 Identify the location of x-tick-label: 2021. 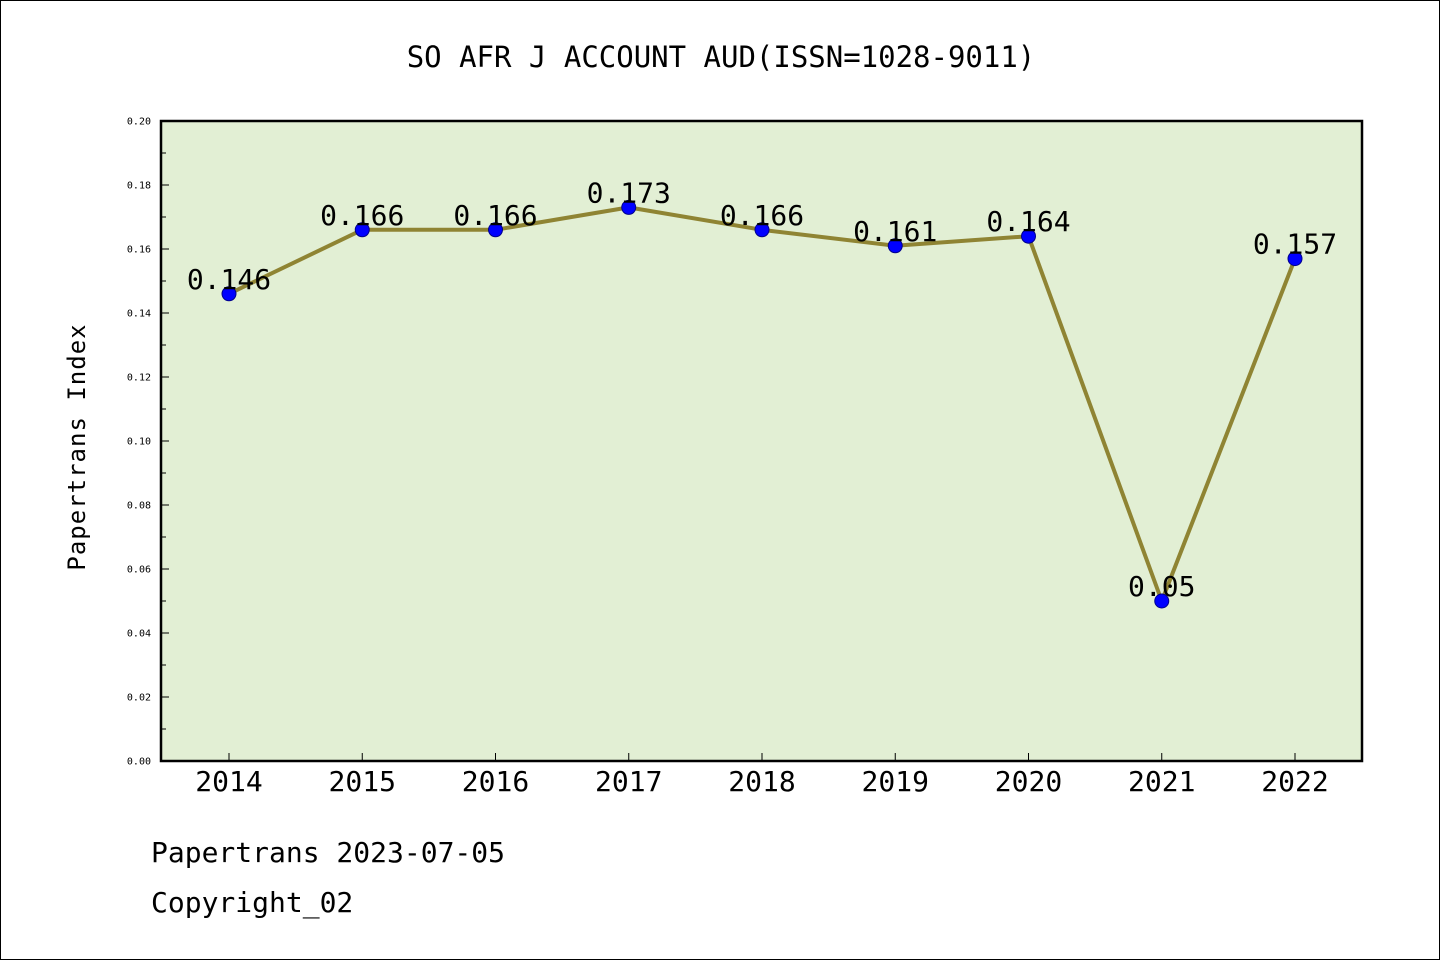
(1161, 781).